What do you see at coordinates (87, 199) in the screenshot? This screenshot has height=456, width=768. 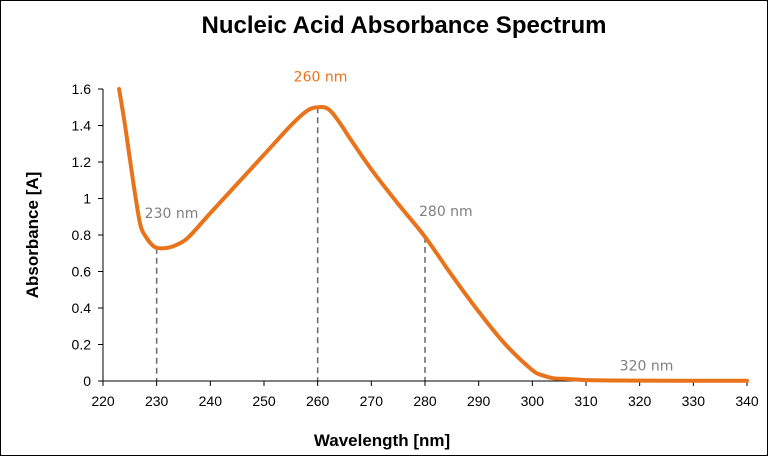 I see `y-tick-label: 1` at bounding box center [87, 199].